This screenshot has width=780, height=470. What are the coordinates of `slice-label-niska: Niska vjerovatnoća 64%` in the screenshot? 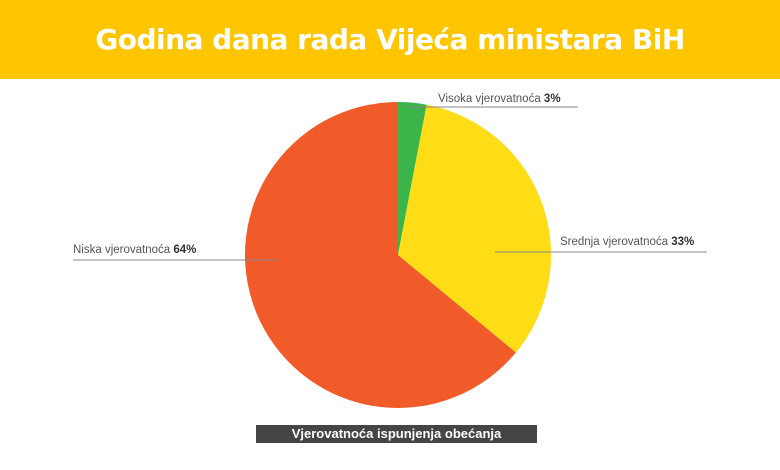 It's located at (134, 250).